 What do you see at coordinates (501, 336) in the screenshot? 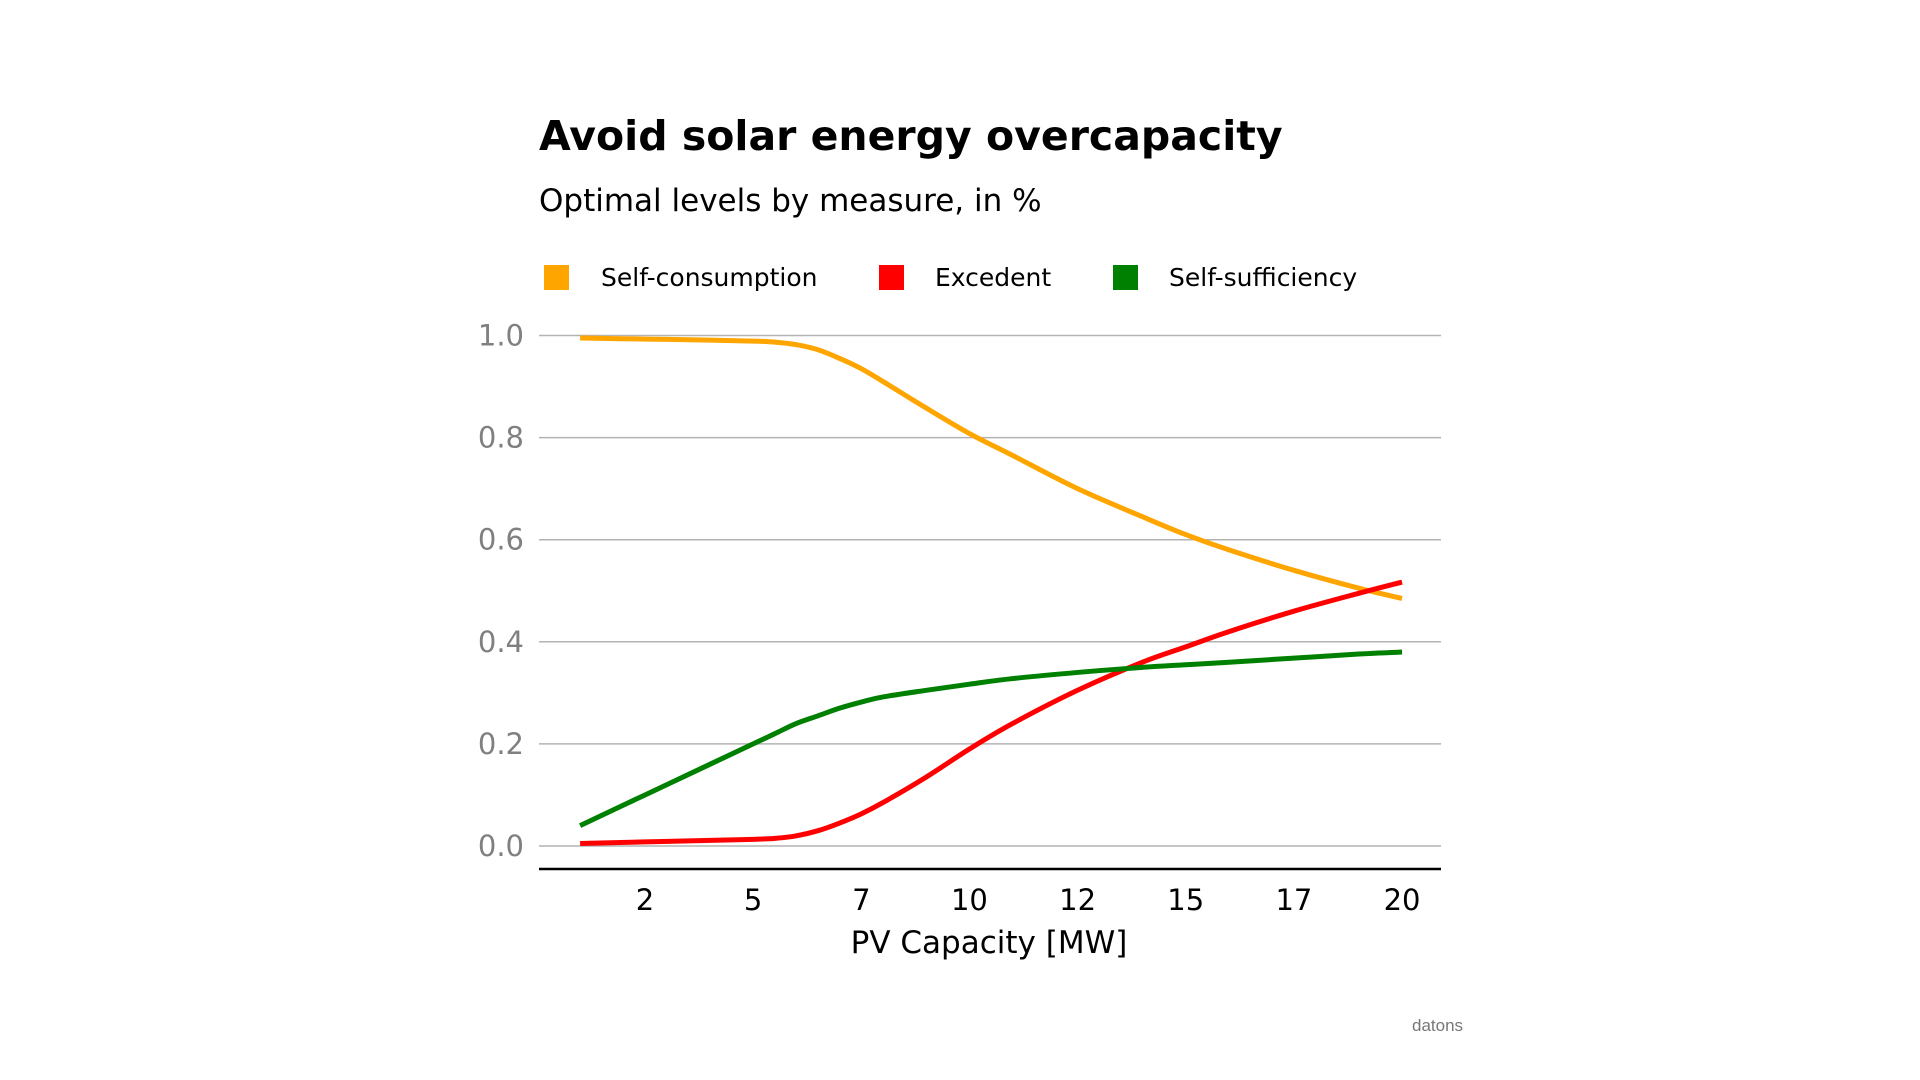
I see `y-tick-label: 1.0` at bounding box center [501, 336].